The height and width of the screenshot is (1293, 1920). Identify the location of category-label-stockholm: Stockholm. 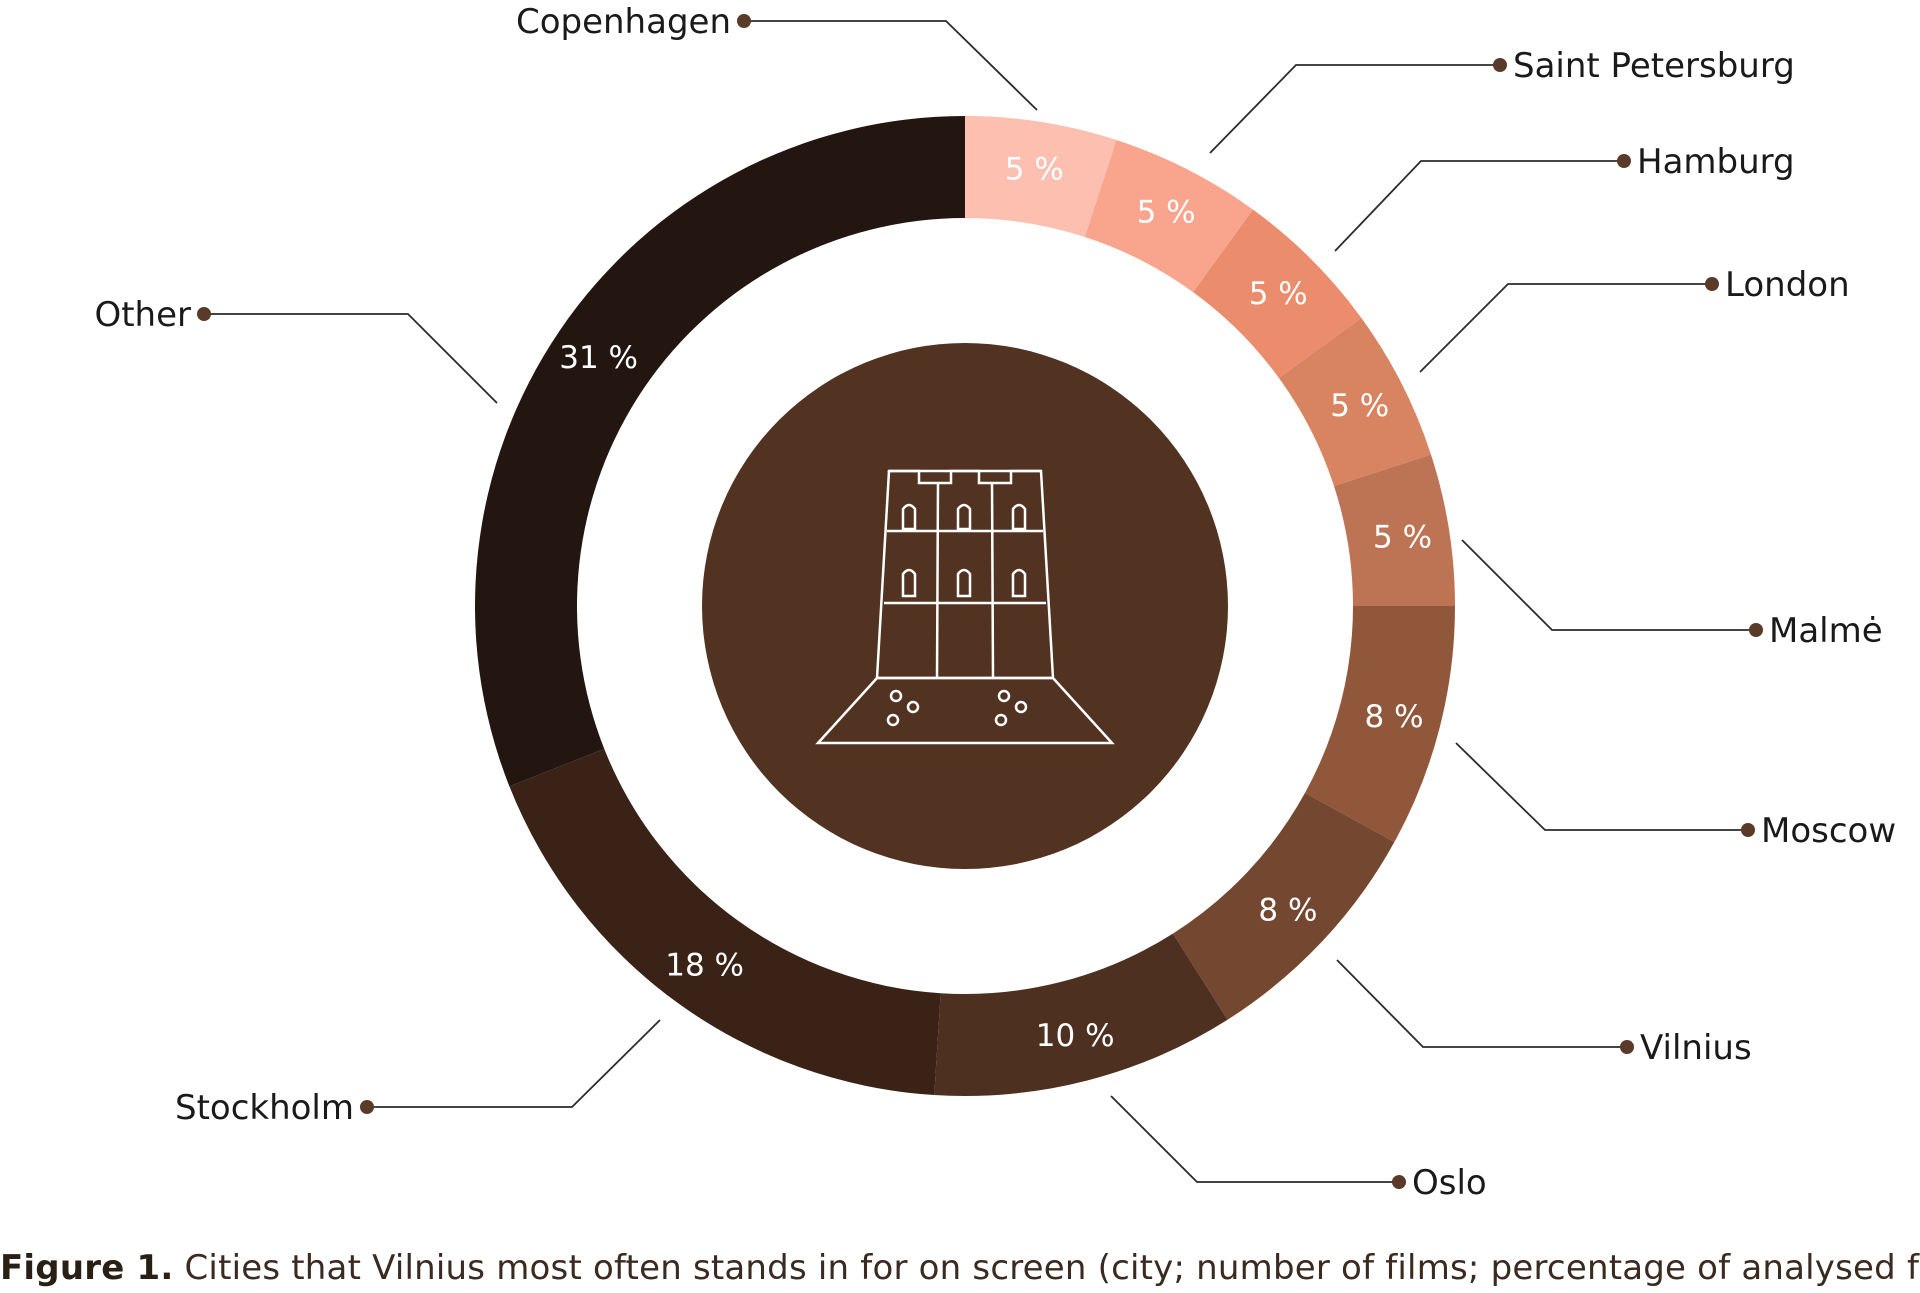
(264, 1108).